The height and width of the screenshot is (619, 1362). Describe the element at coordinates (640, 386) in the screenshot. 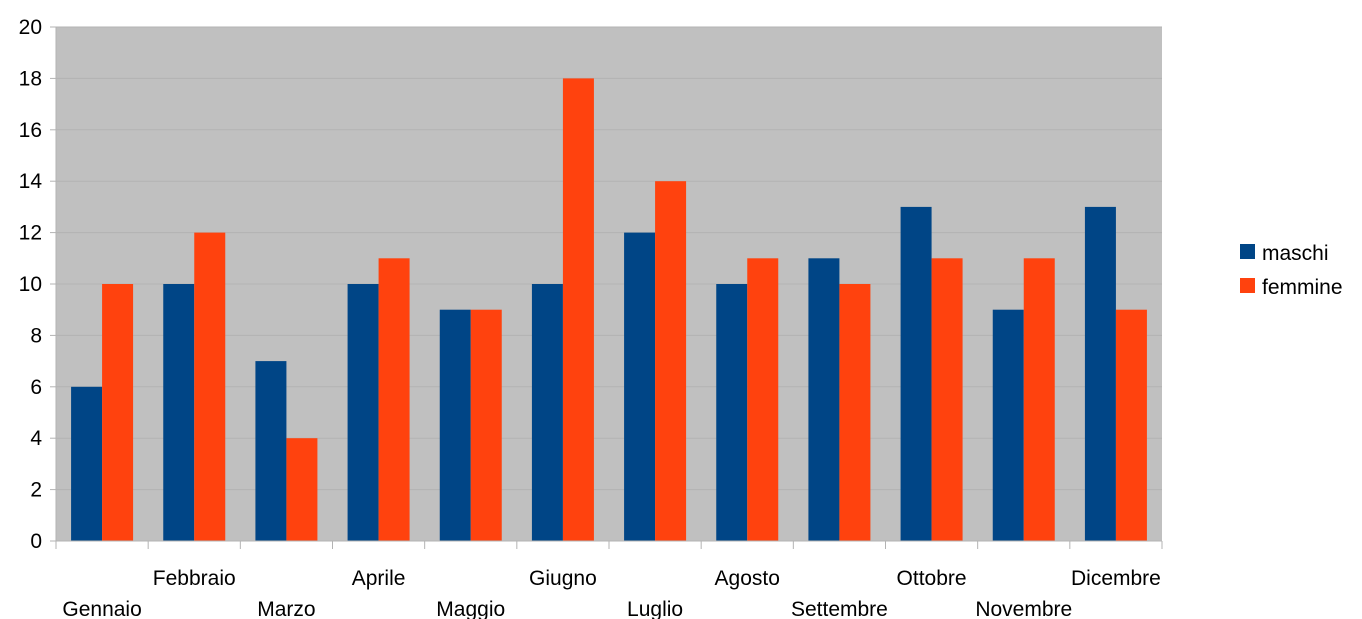

I see `bar-maschi-luglio` at that location.